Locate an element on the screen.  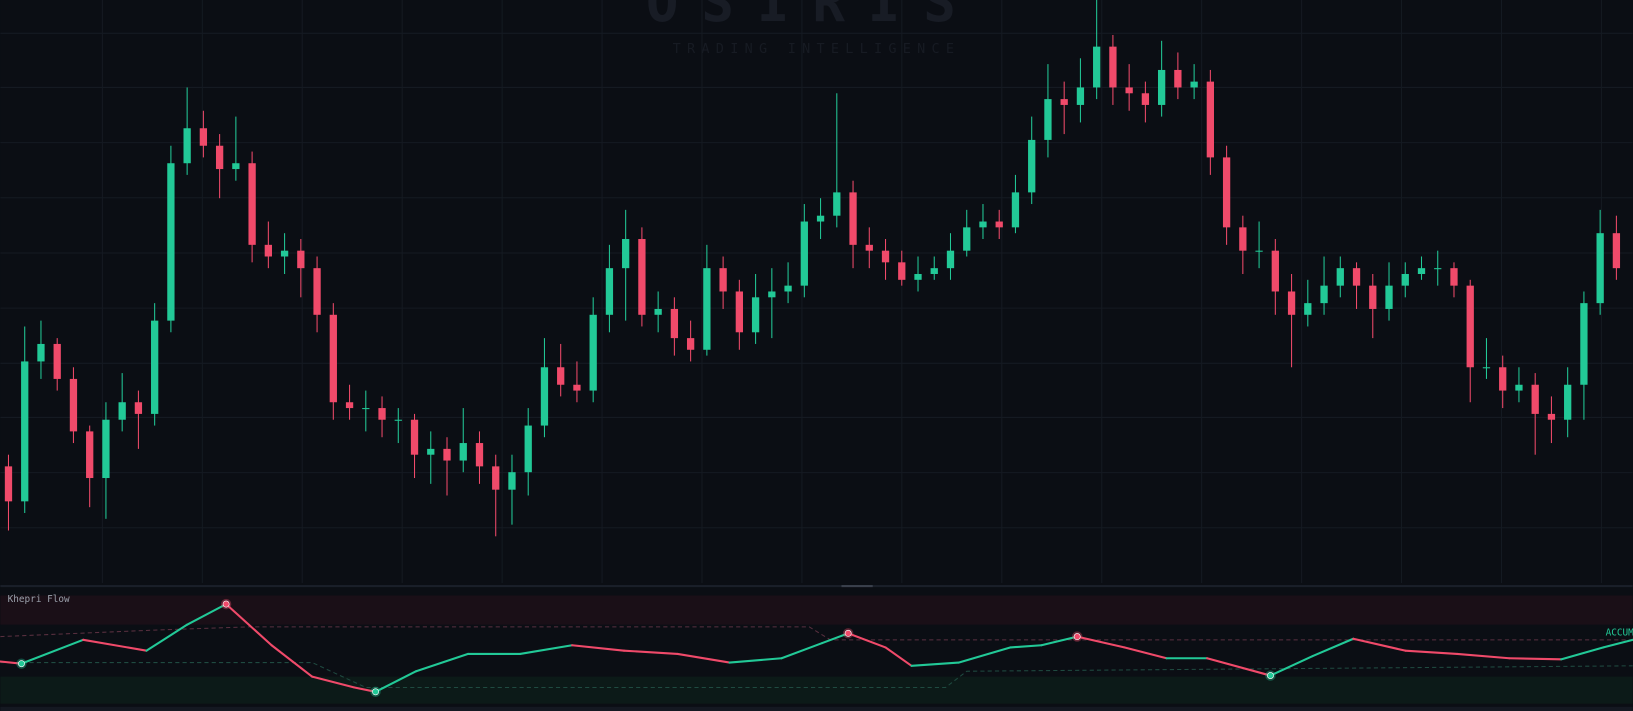
band-line is located at coordinates (816, 675).